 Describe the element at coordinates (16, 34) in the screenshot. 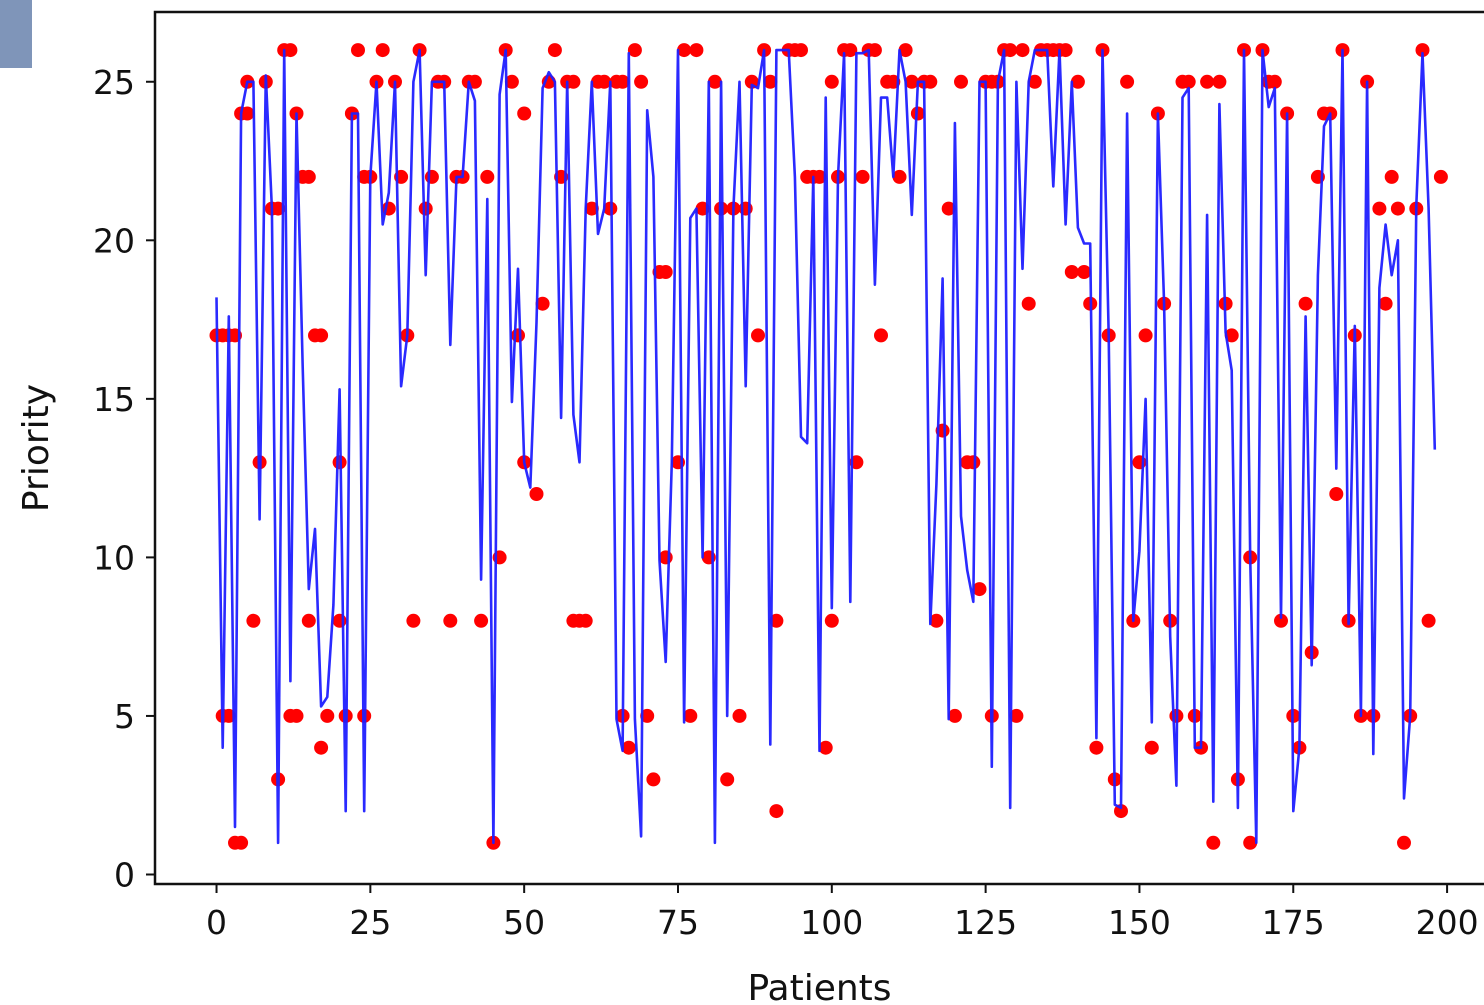

I see `corner-tab` at that location.